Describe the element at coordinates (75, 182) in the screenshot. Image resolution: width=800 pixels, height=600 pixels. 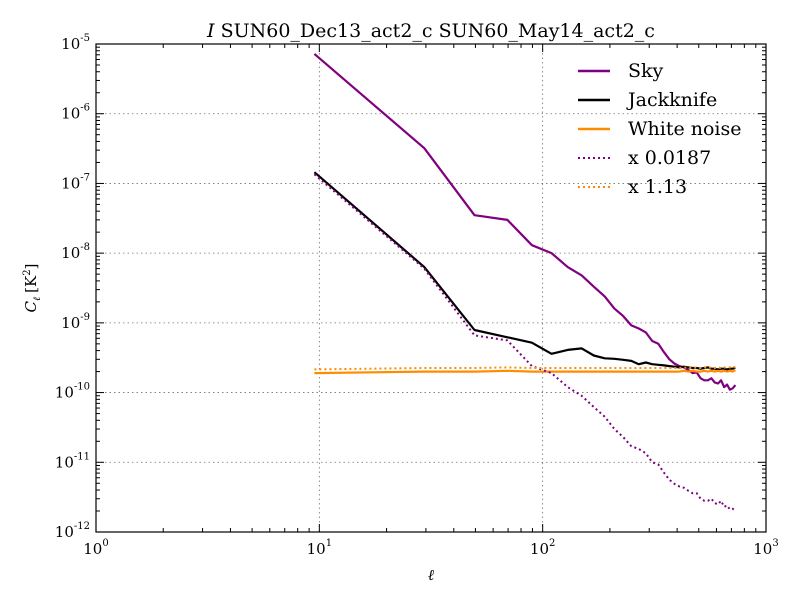
I see `y-tick-label: 10⁻⁷` at that location.